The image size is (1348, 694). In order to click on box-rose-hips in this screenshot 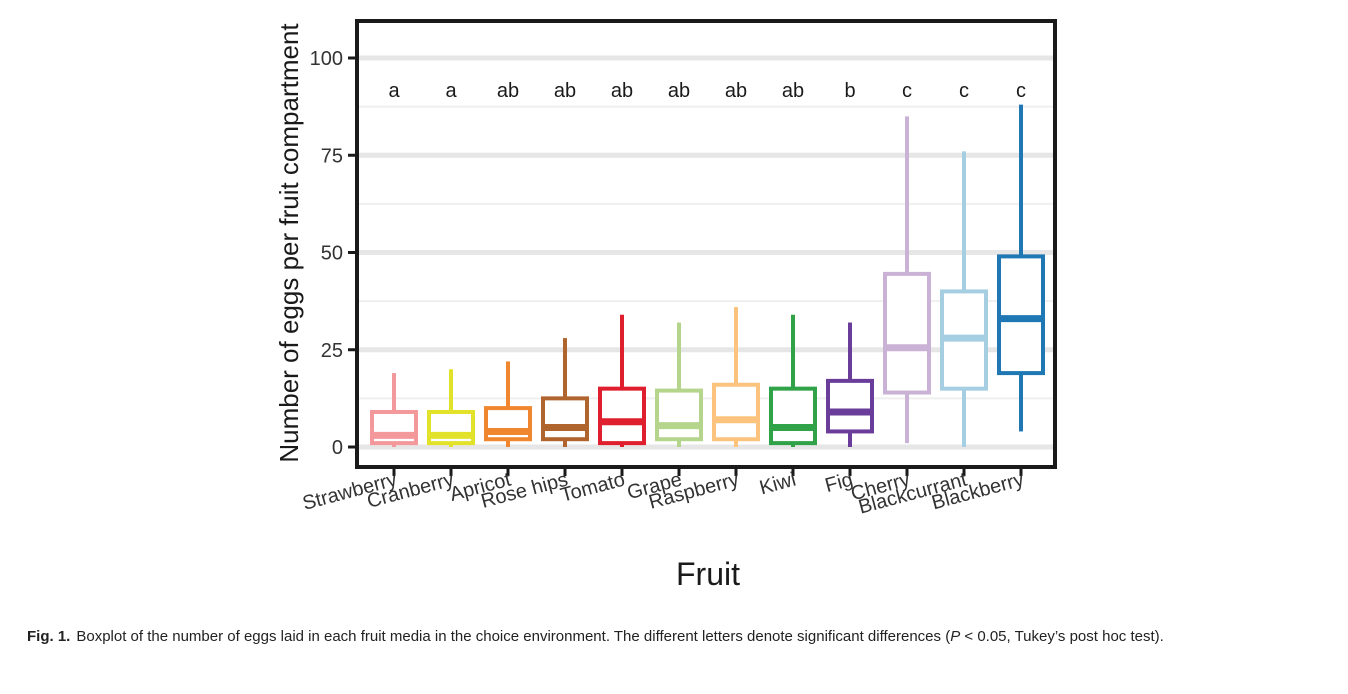, I will do `click(565, 392)`.